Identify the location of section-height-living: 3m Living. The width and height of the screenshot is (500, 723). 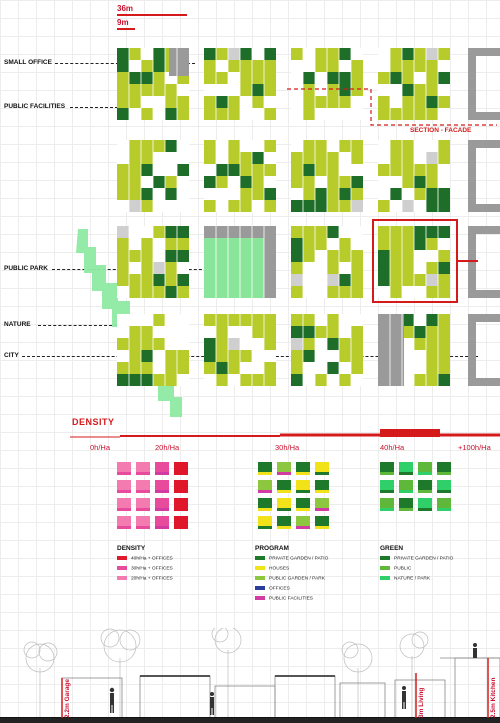
(421, 702).